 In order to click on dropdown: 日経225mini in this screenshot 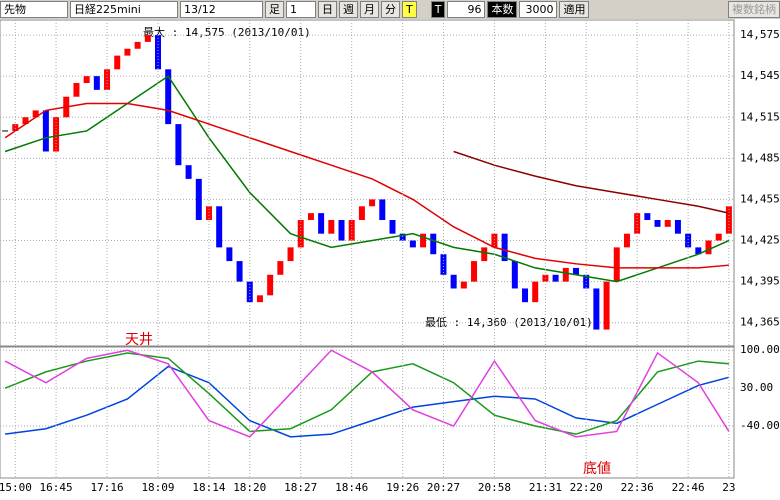, I will do `click(124, 9)`.